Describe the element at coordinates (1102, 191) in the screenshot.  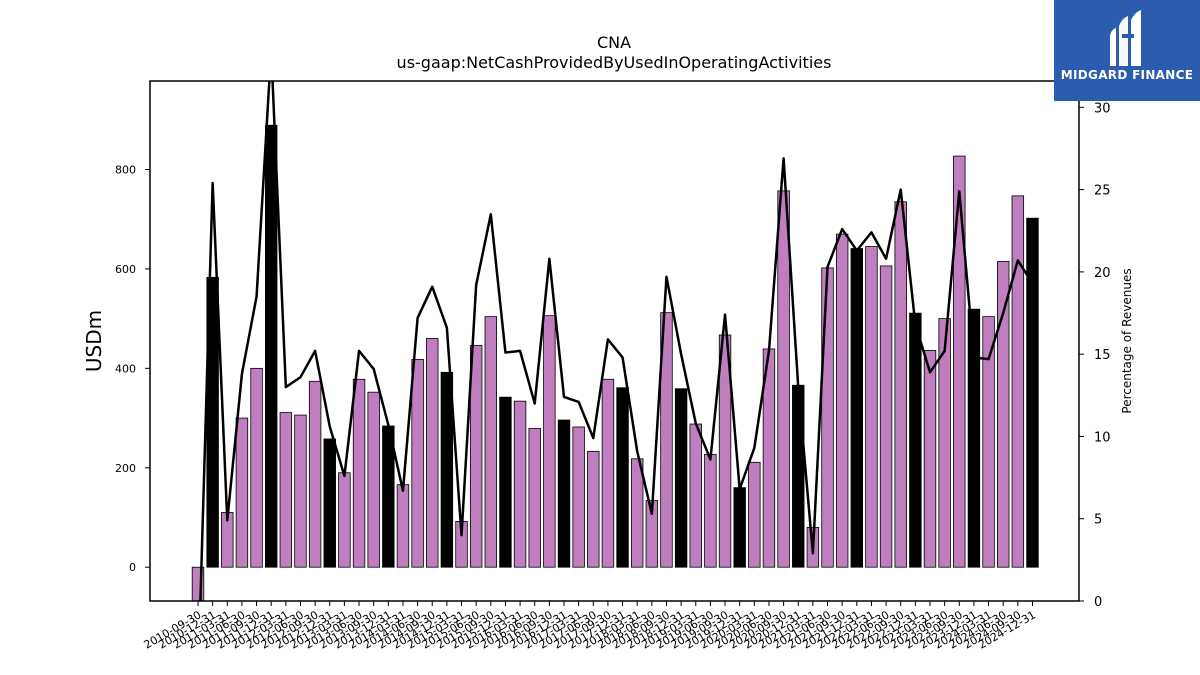
I see `y2-tick-label: 25` at that location.